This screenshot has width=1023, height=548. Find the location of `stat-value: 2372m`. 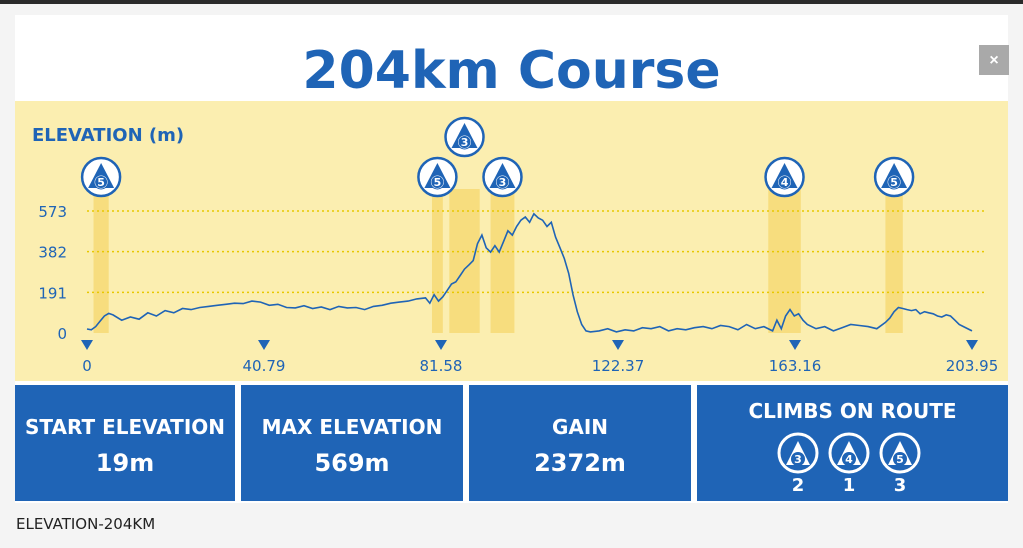

stat-value: 2372m is located at coordinates (580, 463).